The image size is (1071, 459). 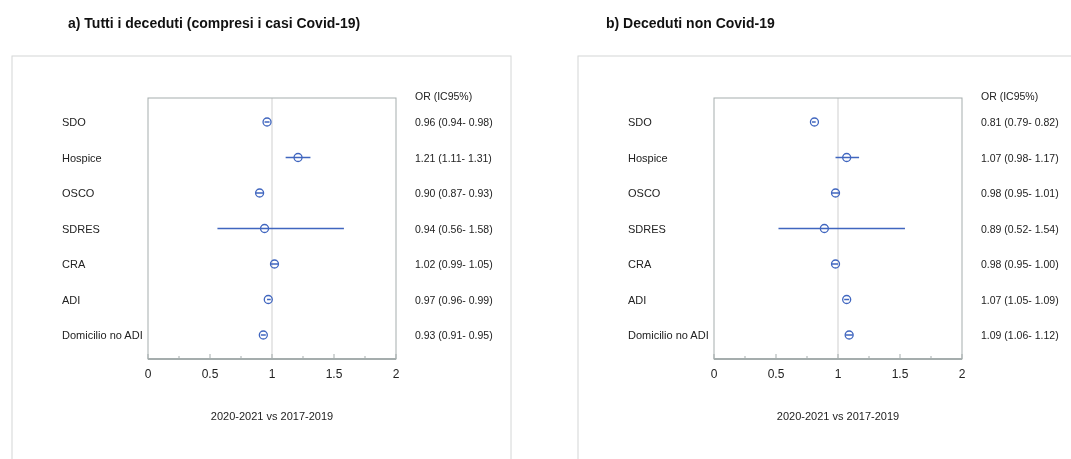 I want to click on data-label: 1.07 (0.98- 1.17), so click(x=1020, y=157).